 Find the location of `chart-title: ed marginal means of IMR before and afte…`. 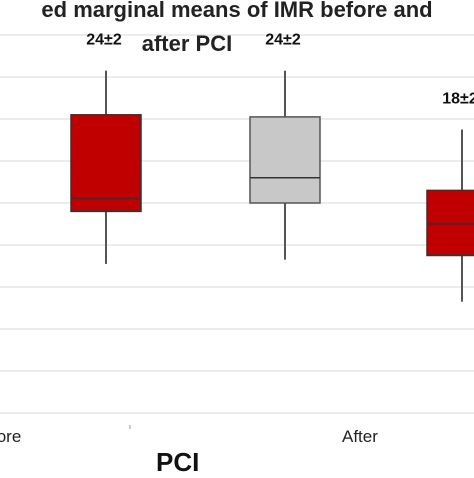

chart-title: ed marginal means of IMR before and afte… is located at coordinates (237, 28).